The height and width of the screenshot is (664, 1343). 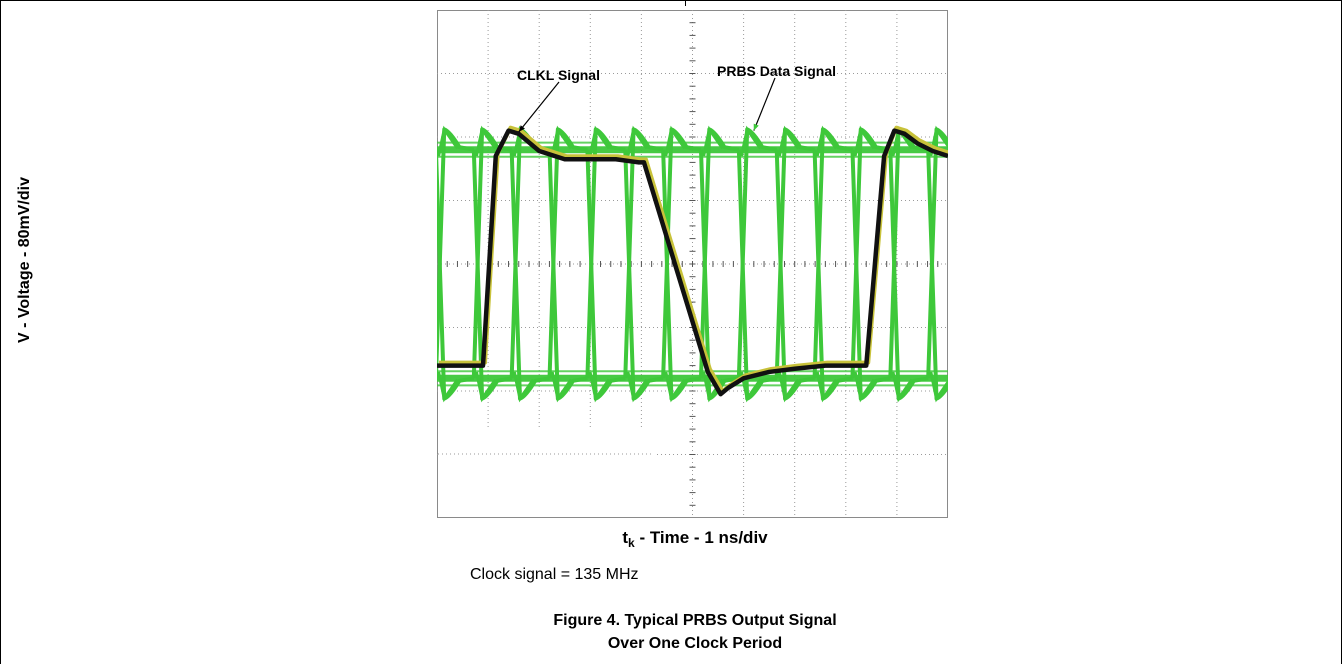 I want to click on annotation-prbs-data-signal: PRBS Data Signal, so click(x=776, y=71).